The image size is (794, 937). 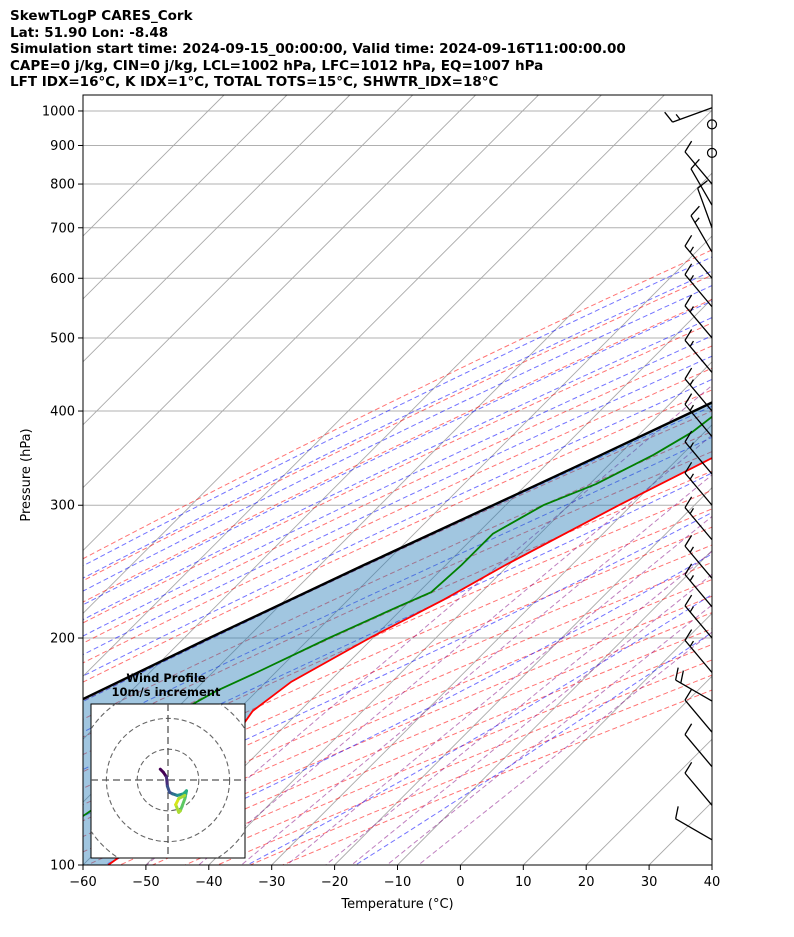 I want to click on chart-title: SkewTLogP CARES_Cork, so click(x=101, y=16).